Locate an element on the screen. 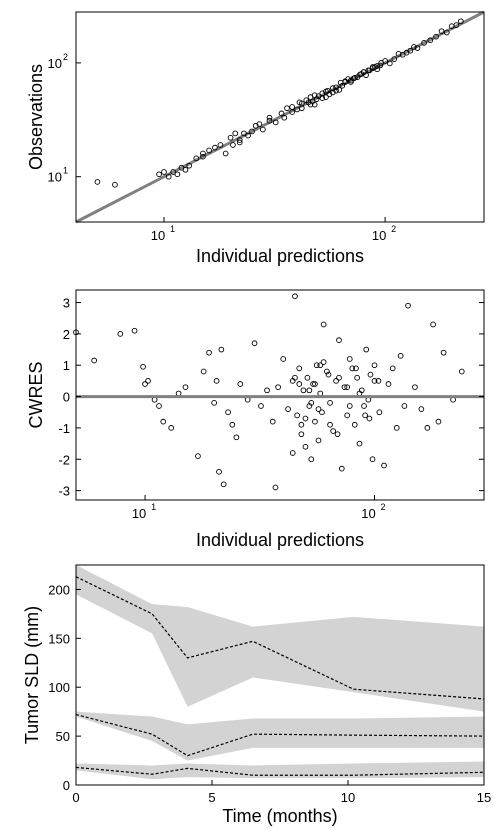  y-tick-label: -1 is located at coordinates (64, 428).